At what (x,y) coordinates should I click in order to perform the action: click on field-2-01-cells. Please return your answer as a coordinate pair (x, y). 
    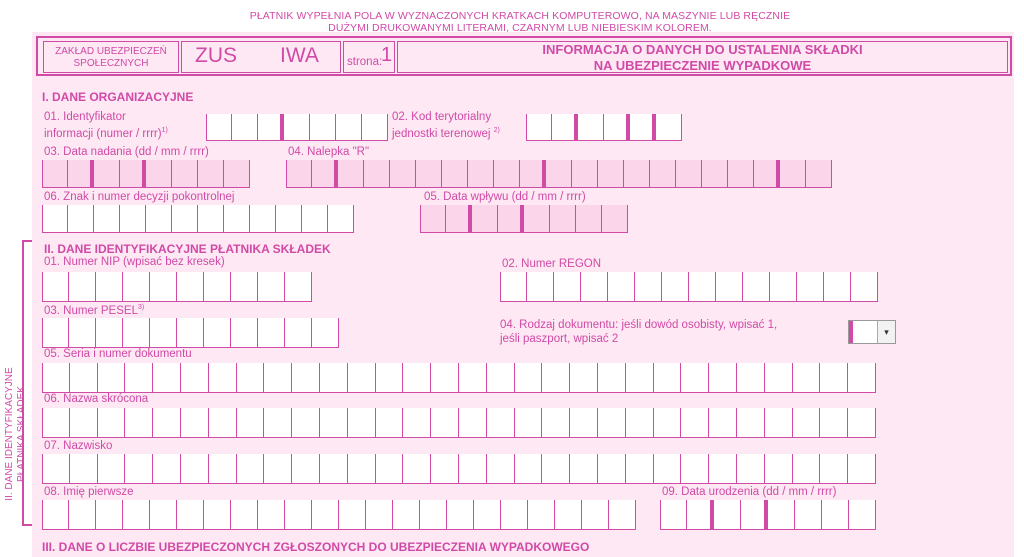
    Looking at the image, I should click on (177, 287).